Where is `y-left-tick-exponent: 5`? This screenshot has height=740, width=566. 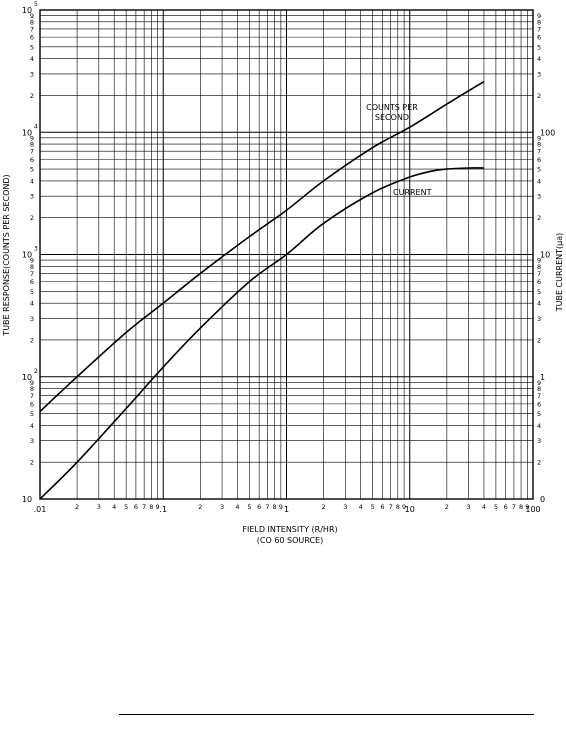
y-left-tick-exponent: 5 is located at coordinates (36, 4).